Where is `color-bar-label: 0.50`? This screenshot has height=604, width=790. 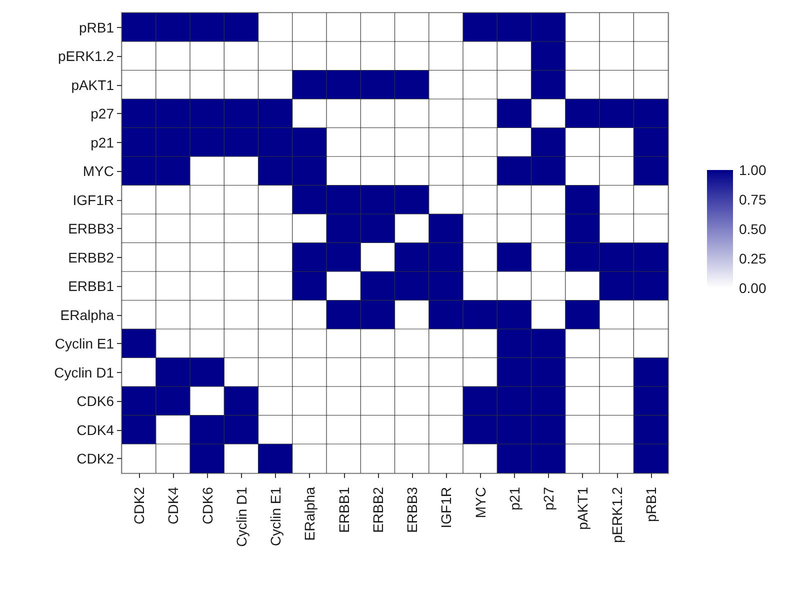
color-bar-label: 0.50 is located at coordinates (752, 229).